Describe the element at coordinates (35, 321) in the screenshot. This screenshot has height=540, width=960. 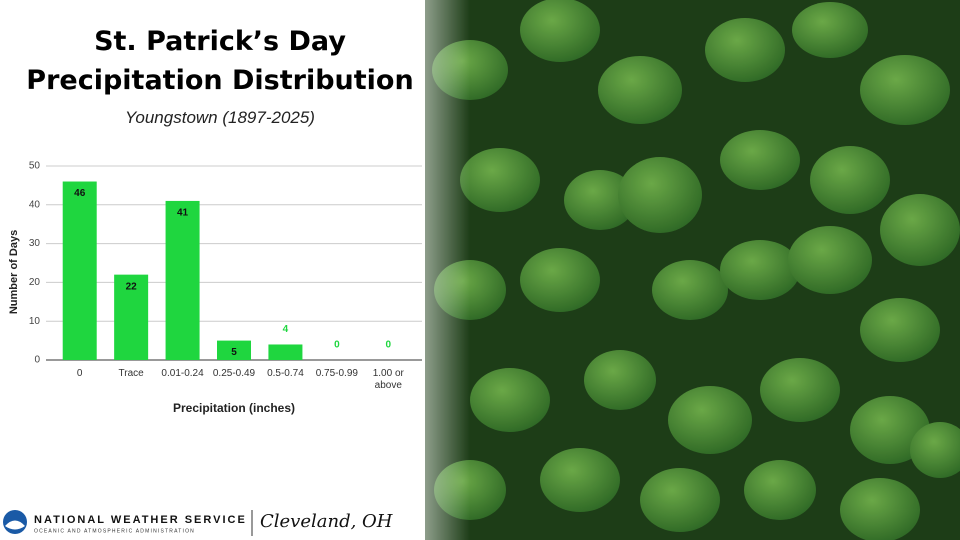
I see `y-tick-label: 10` at that location.